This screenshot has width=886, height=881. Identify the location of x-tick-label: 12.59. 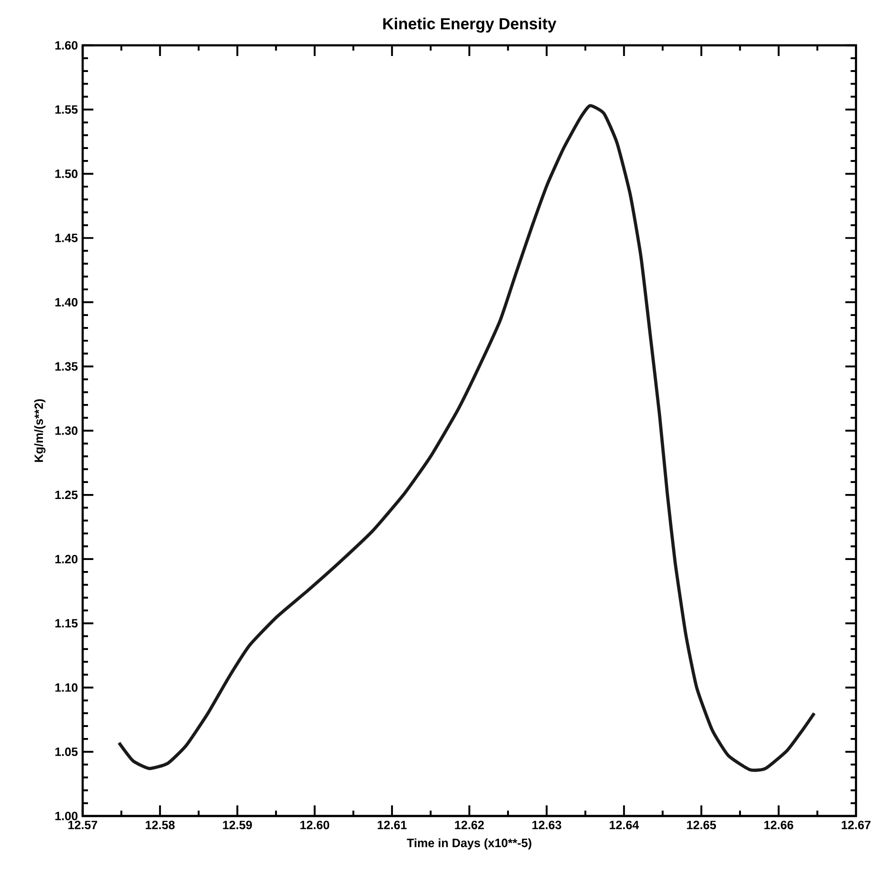
(237, 825).